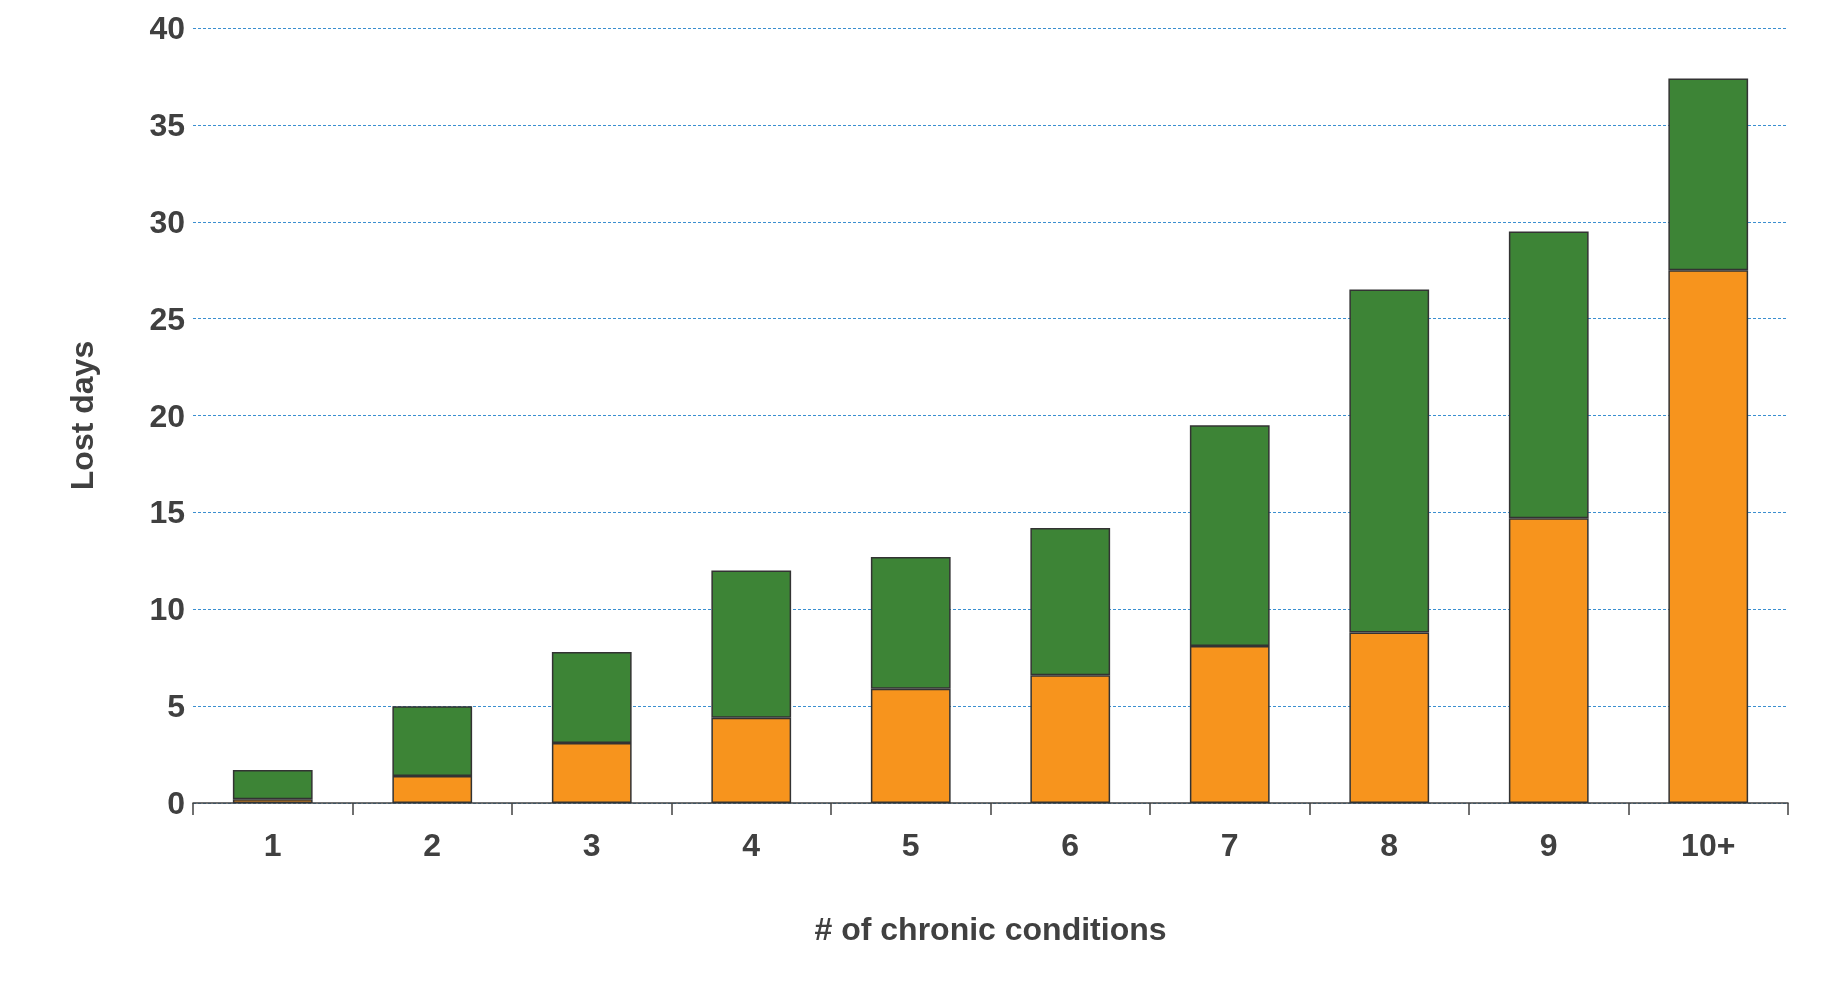 The width and height of the screenshot is (1825, 1005). What do you see at coordinates (1070, 845) in the screenshot?
I see `x-tick-label: 6` at bounding box center [1070, 845].